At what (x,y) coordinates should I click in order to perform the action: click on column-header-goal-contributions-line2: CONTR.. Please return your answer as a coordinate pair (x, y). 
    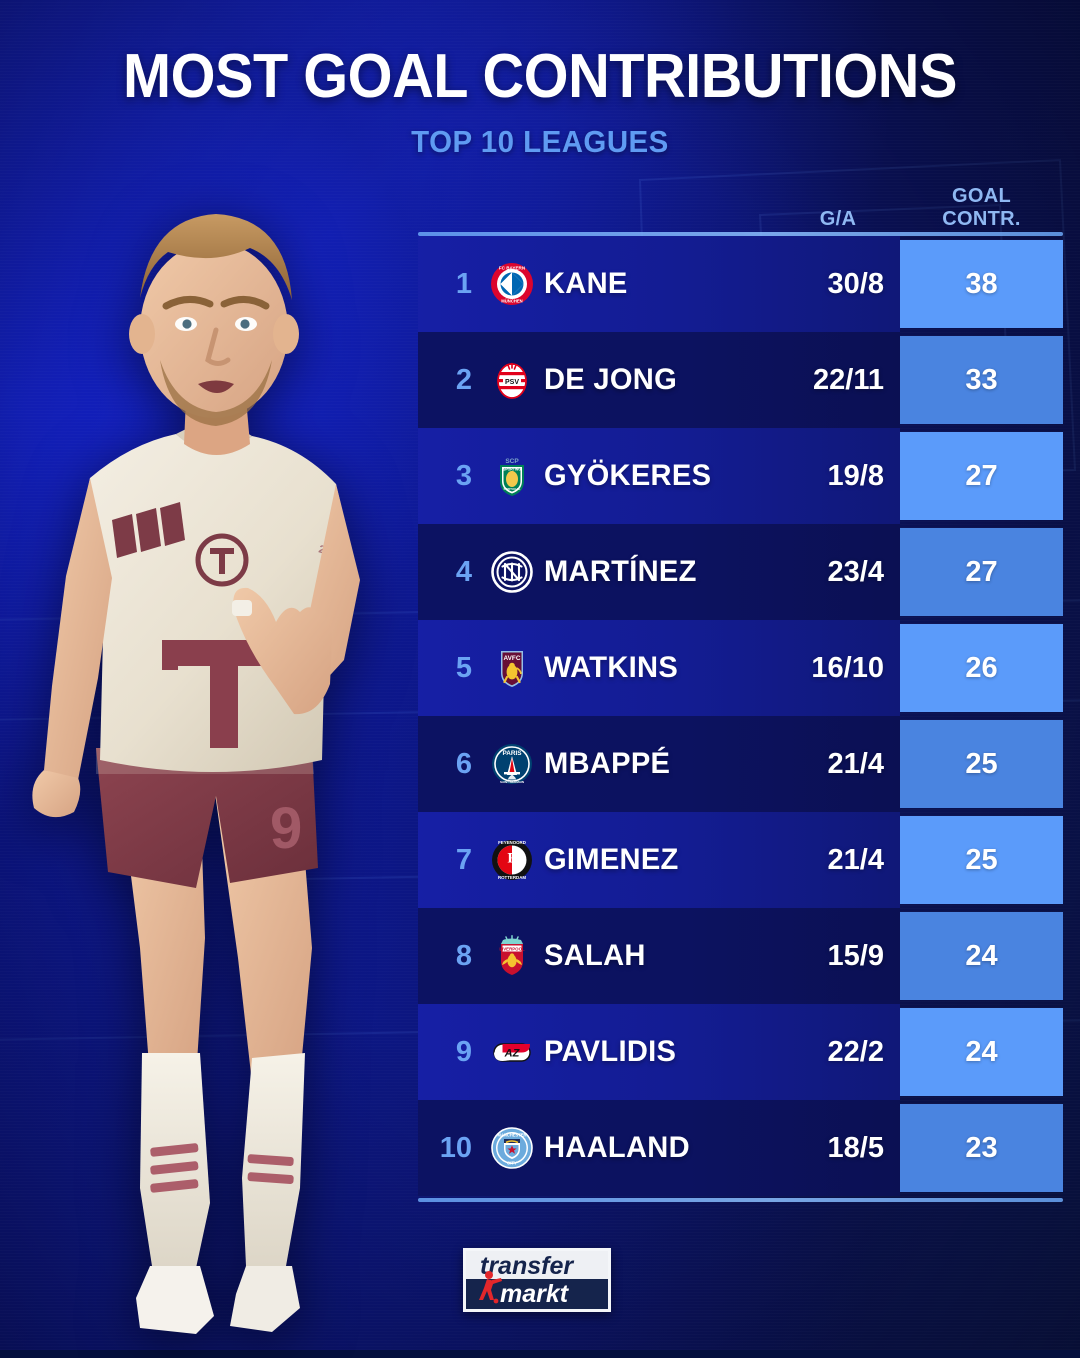
    Looking at the image, I should click on (981, 218).